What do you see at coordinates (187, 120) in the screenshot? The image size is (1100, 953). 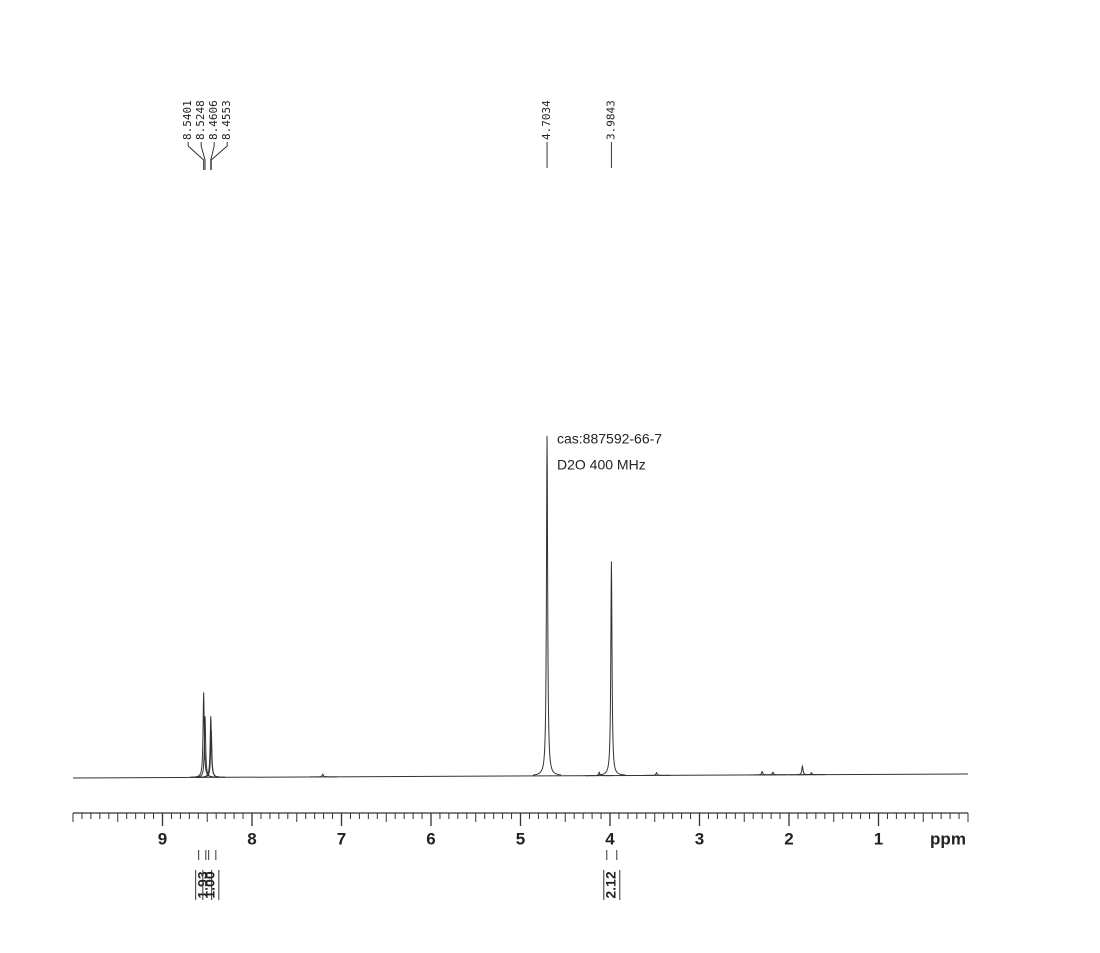 I see `peak-label: 8.5401` at bounding box center [187, 120].